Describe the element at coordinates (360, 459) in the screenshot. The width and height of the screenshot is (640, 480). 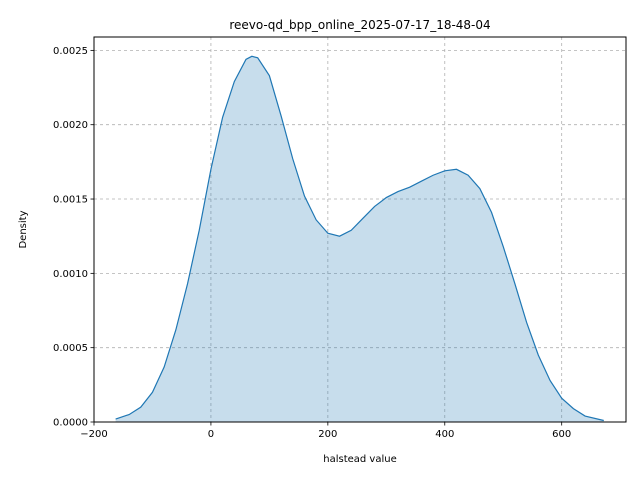
I see `x-axis-label: halstead value` at that location.